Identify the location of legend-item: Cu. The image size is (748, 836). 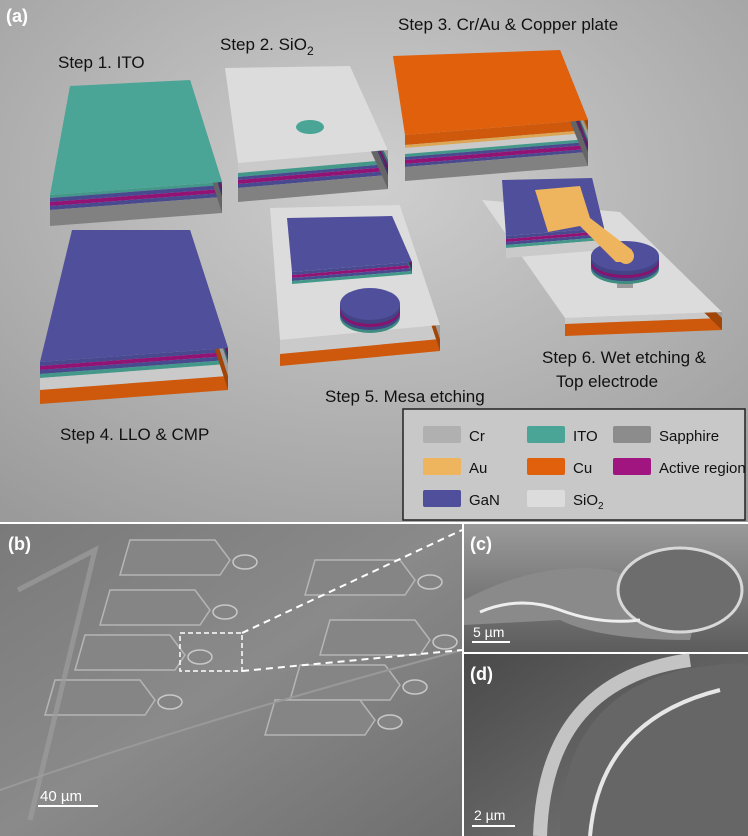
(559, 467).